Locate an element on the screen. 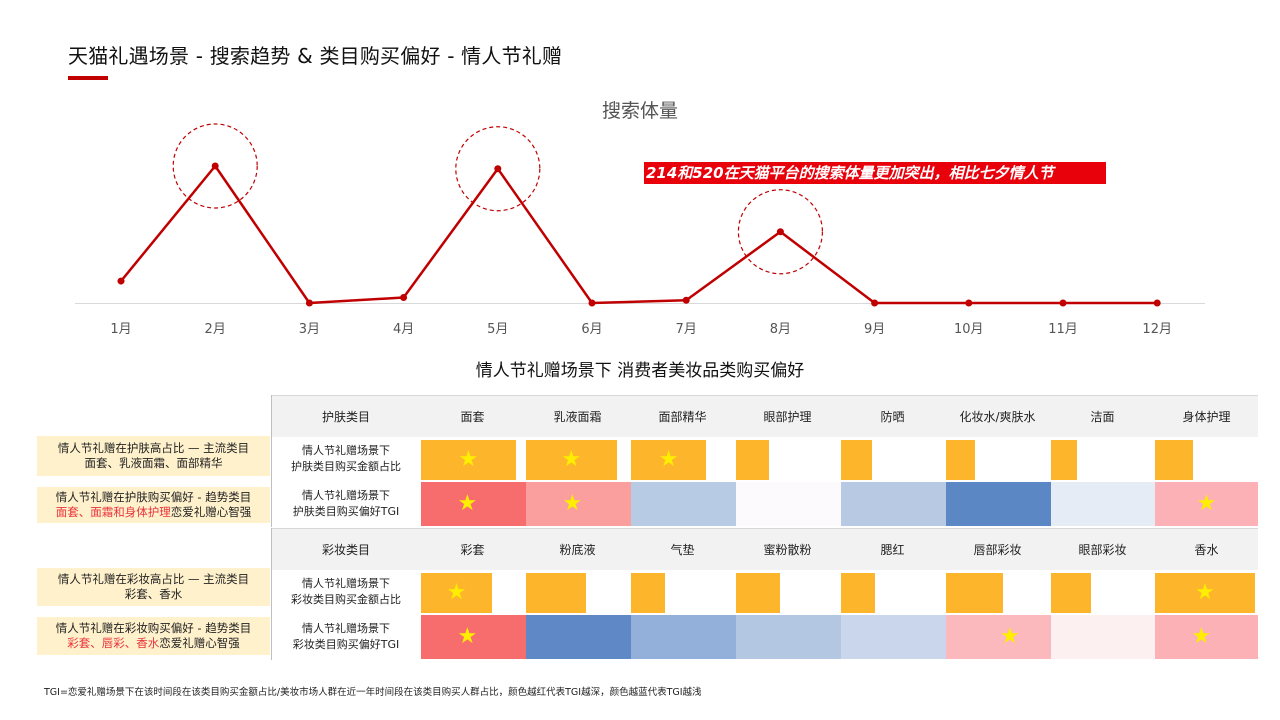 The height and width of the screenshot is (720, 1280). skincare-header-row: 护肤类目 面套 乳液面霜 面部精华 眼部护理 防晒 化妆水/爽肤水 洁面 身体护理 is located at coordinates (765, 416).